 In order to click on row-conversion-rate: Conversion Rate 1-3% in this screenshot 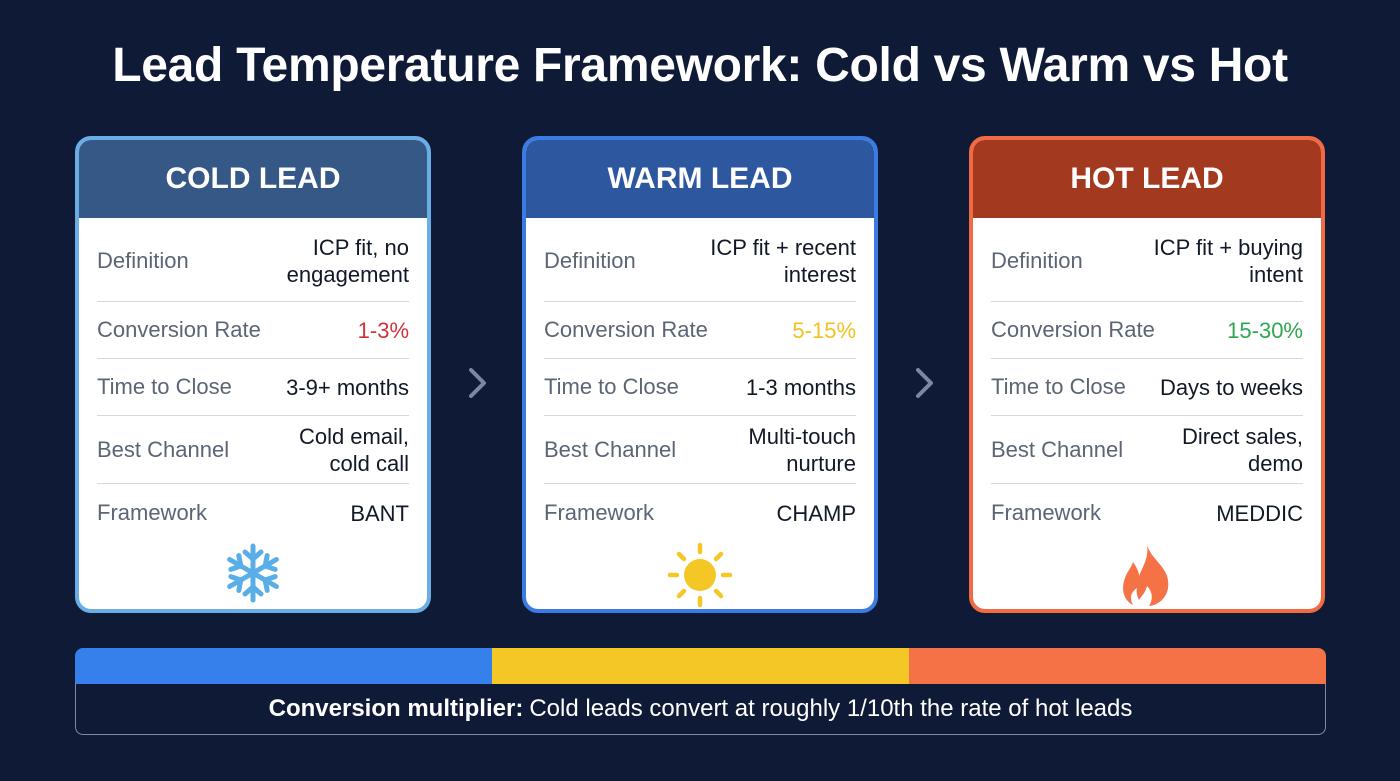, I will do `click(253, 330)`.